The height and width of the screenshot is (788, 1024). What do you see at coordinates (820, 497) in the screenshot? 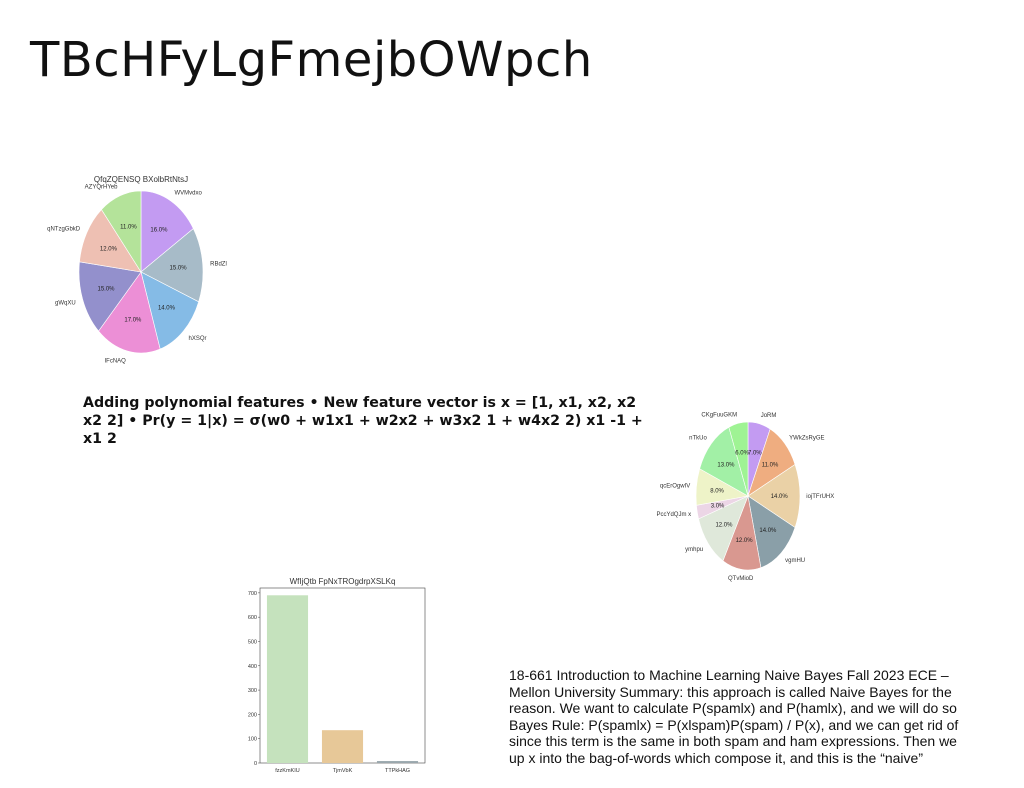
I see `pie-slice-label: iojTFrUHX` at bounding box center [820, 497].